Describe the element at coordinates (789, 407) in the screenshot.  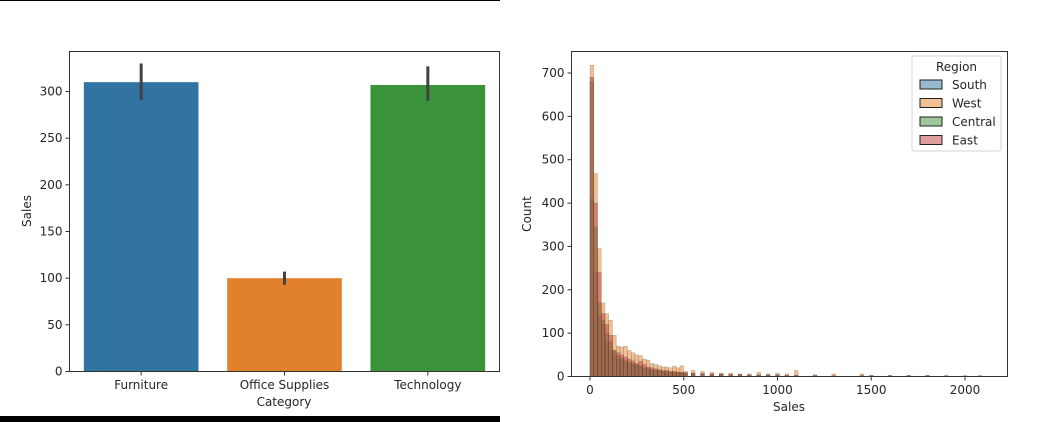
I see `histogram-xlabel: Sales` at that location.